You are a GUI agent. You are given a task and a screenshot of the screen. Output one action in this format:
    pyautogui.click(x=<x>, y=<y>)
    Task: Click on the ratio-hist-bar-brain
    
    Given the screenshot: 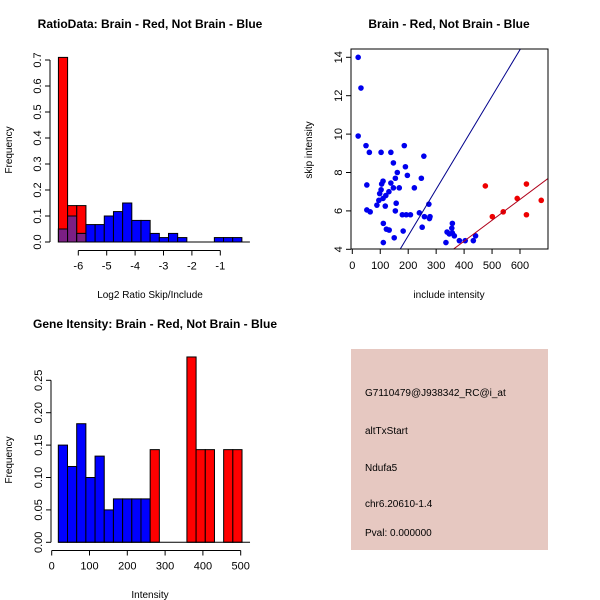 What is the action you would take?
    pyautogui.click(x=63, y=149)
    